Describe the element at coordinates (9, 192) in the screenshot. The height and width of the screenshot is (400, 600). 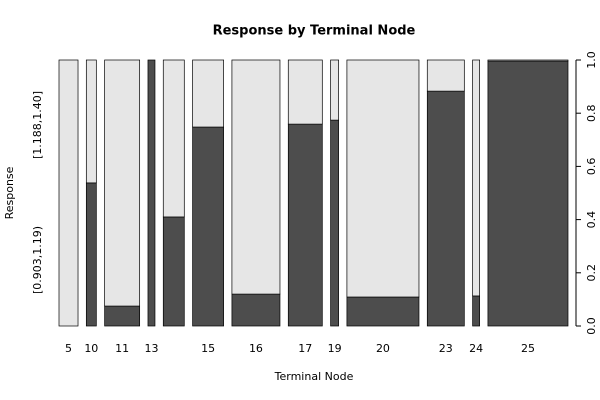
I see `y-axis-label: Response` at that location.